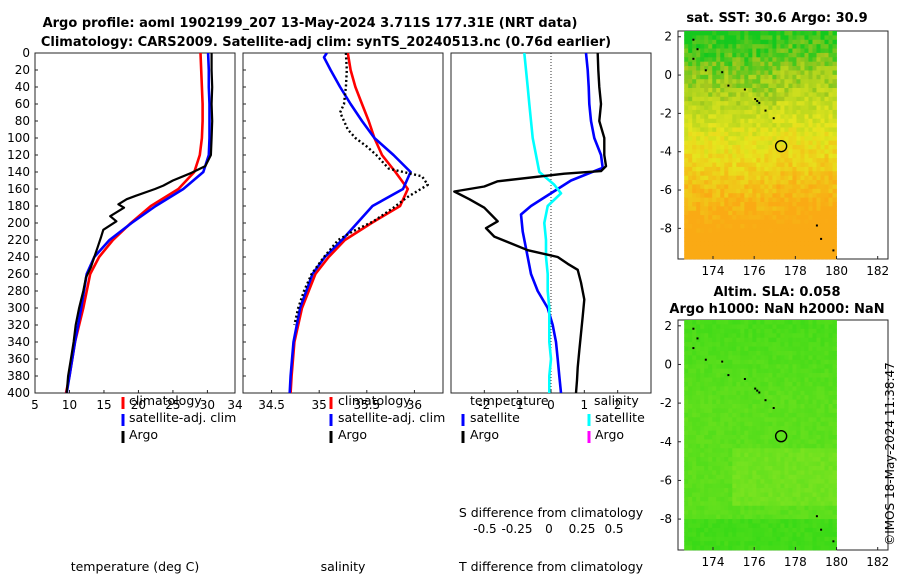 The width and height of the screenshot is (900, 580). What do you see at coordinates (18, 240) in the screenshot?
I see `y-tick-label: 220` at bounding box center [18, 240].